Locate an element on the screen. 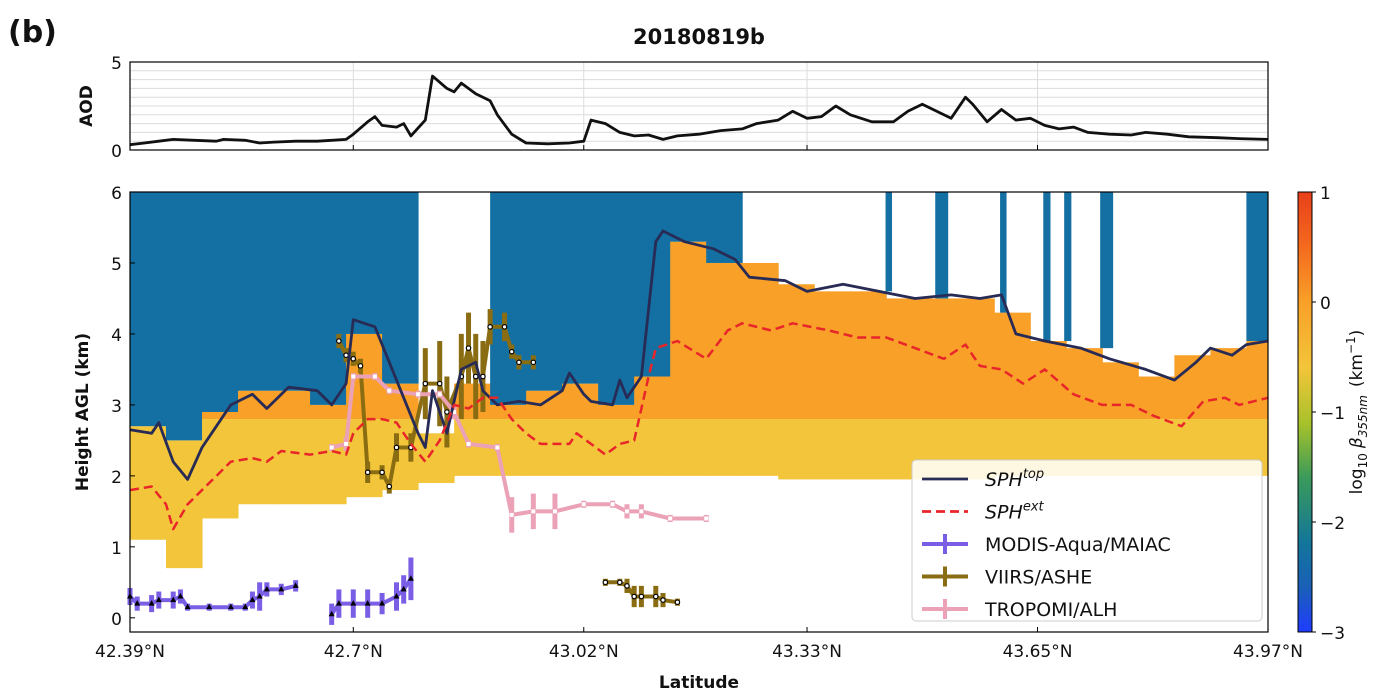 Image resolution: width=1387 pixels, height=696 pixels. label-part: β is located at coordinates (1357, 443).